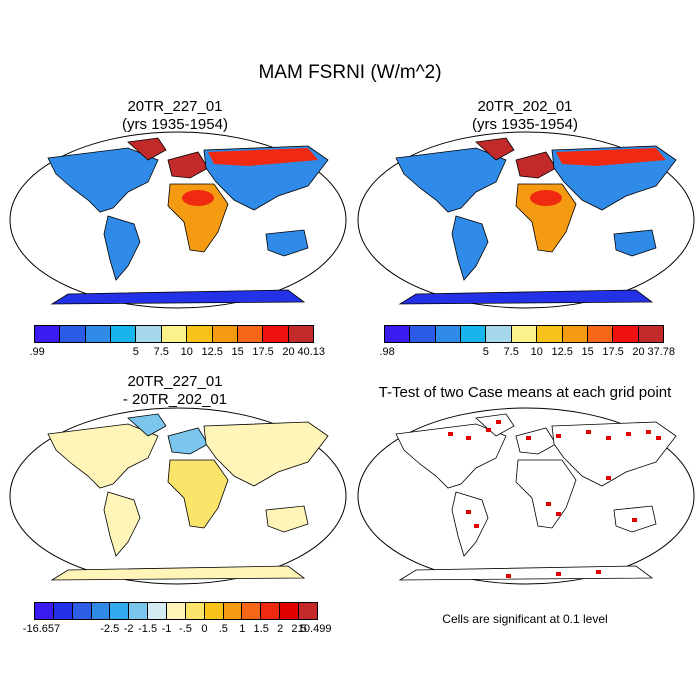  What do you see at coordinates (204, 629) in the screenshot?
I see `colorbar-tick-label: 0` at bounding box center [204, 629].